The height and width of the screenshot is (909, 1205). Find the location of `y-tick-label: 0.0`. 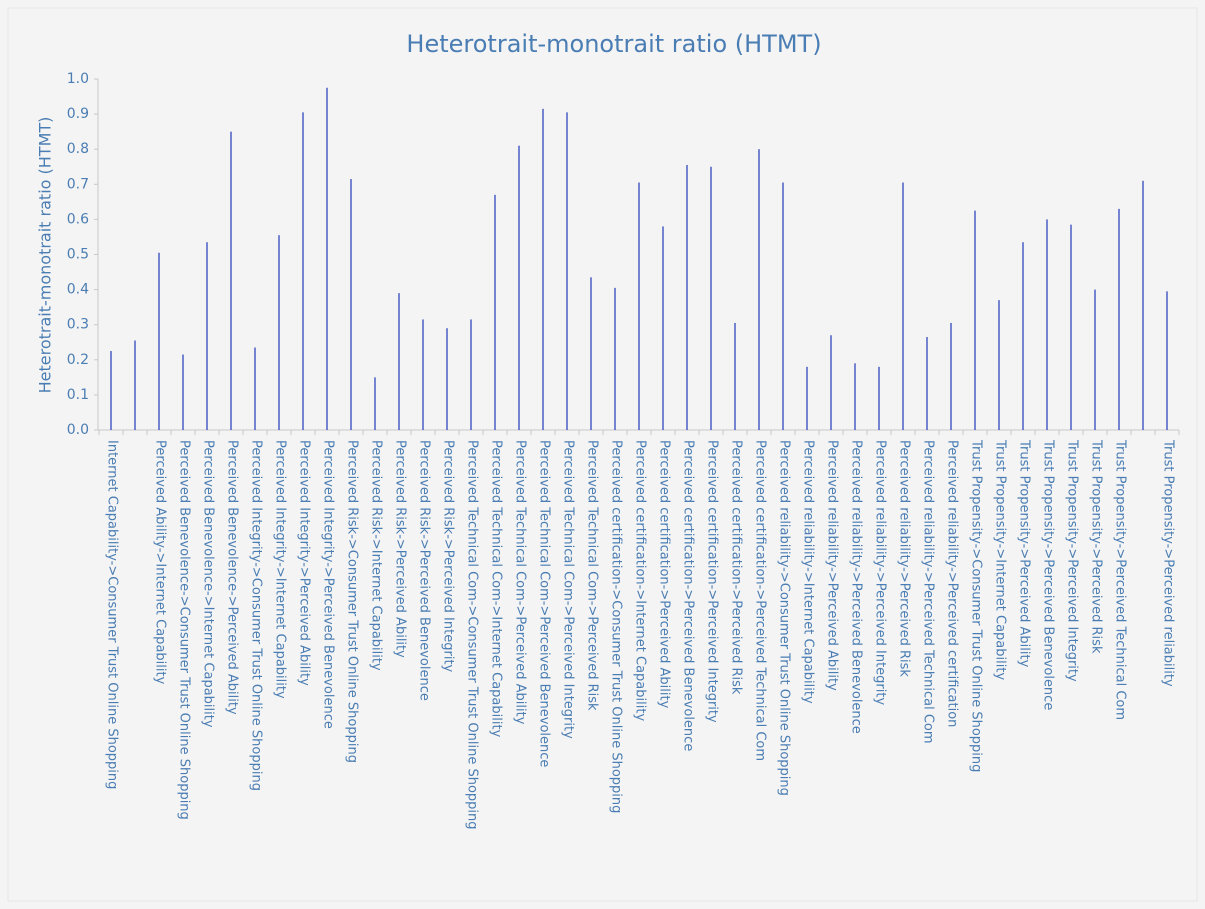

y-tick-label: 0.0 is located at coordinates (78, 430).